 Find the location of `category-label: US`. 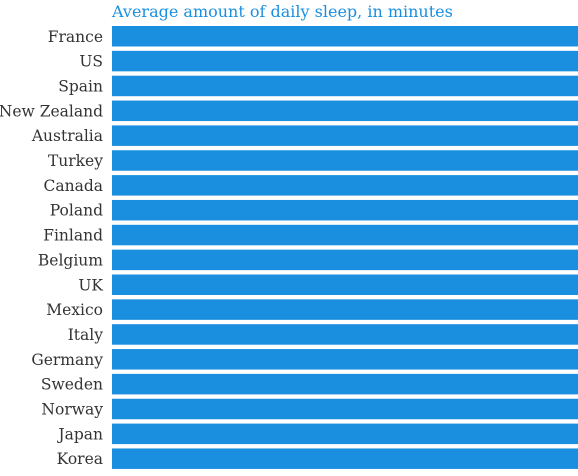

category-label: US is located at coordinates (91, 62).